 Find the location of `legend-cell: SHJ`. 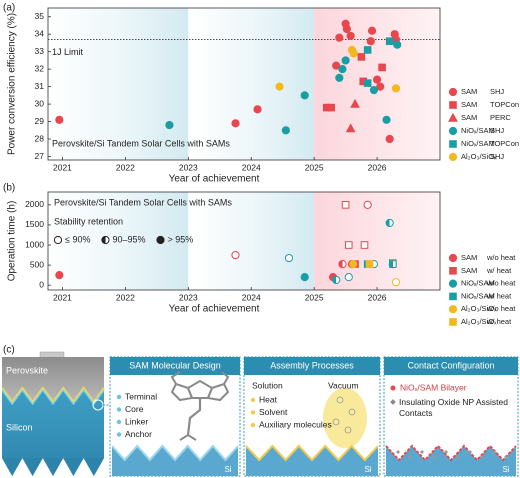

legend-cell: SHJ is located at coordinates (497, 130).